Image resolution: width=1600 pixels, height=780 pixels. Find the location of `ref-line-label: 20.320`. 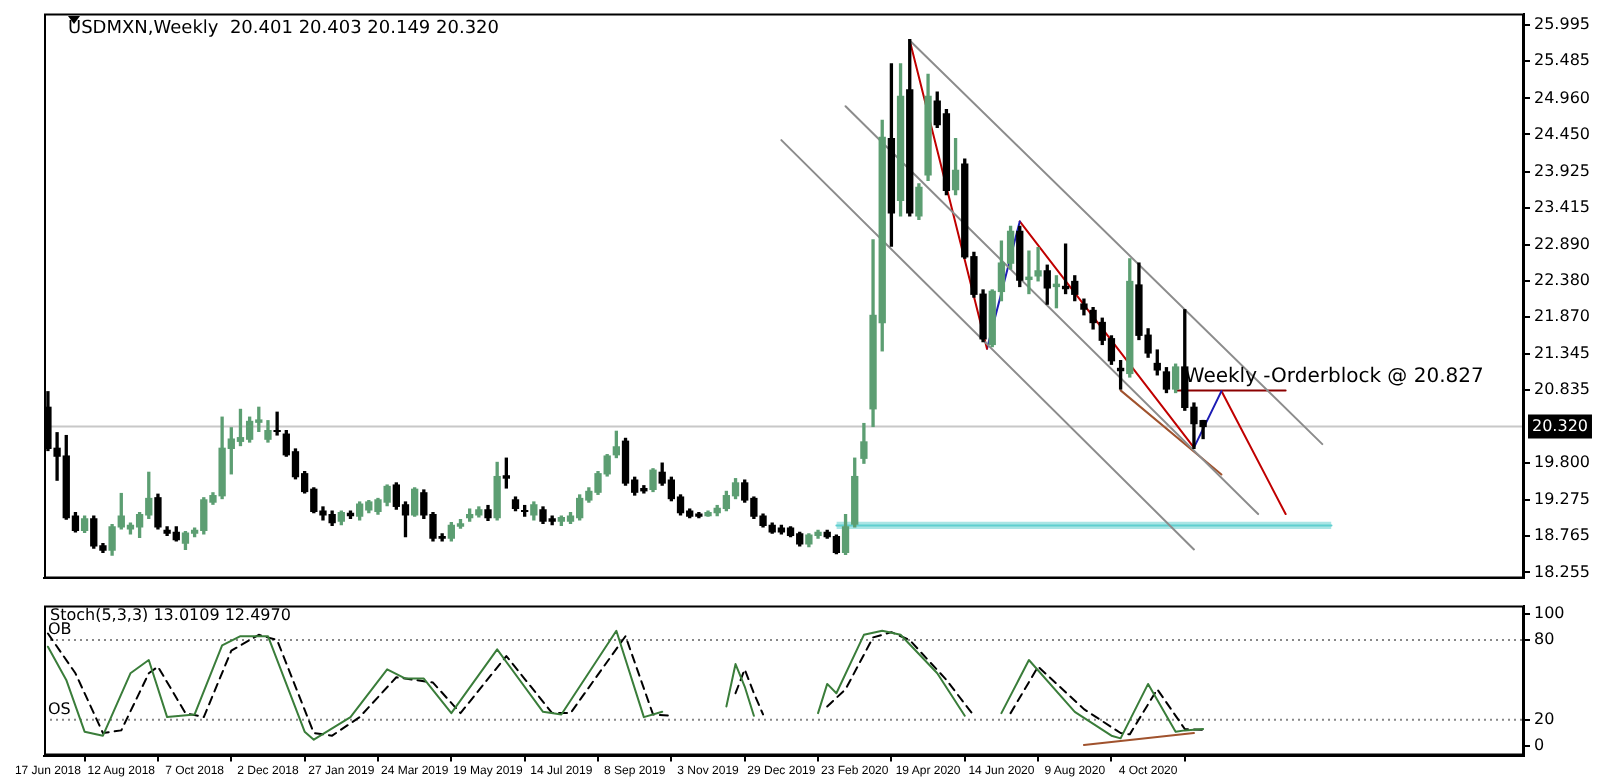

ref-line-label: 20.320 is located at coordinates (1560, 425).